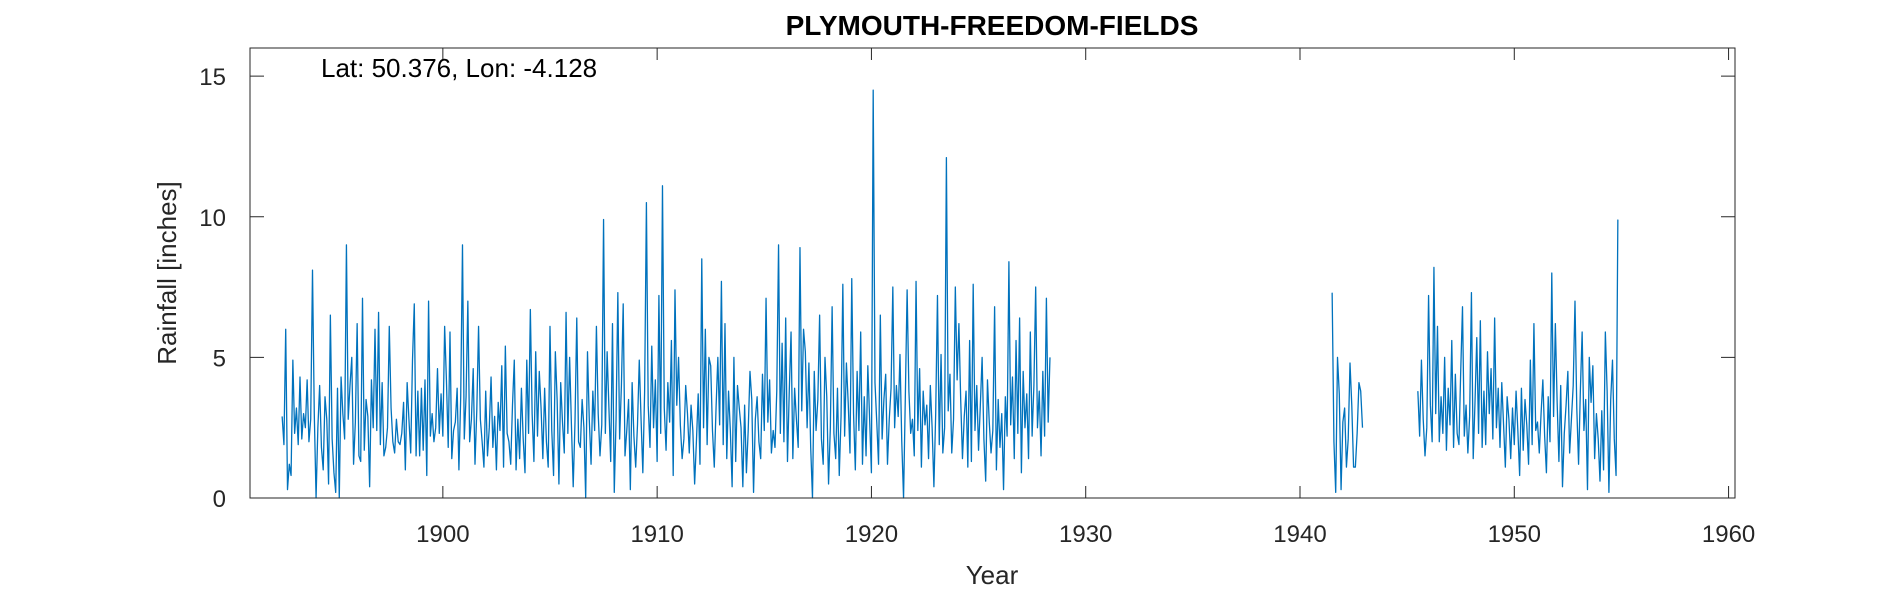  I want to click on x-tick-label: 1960, so click(1728, 534).